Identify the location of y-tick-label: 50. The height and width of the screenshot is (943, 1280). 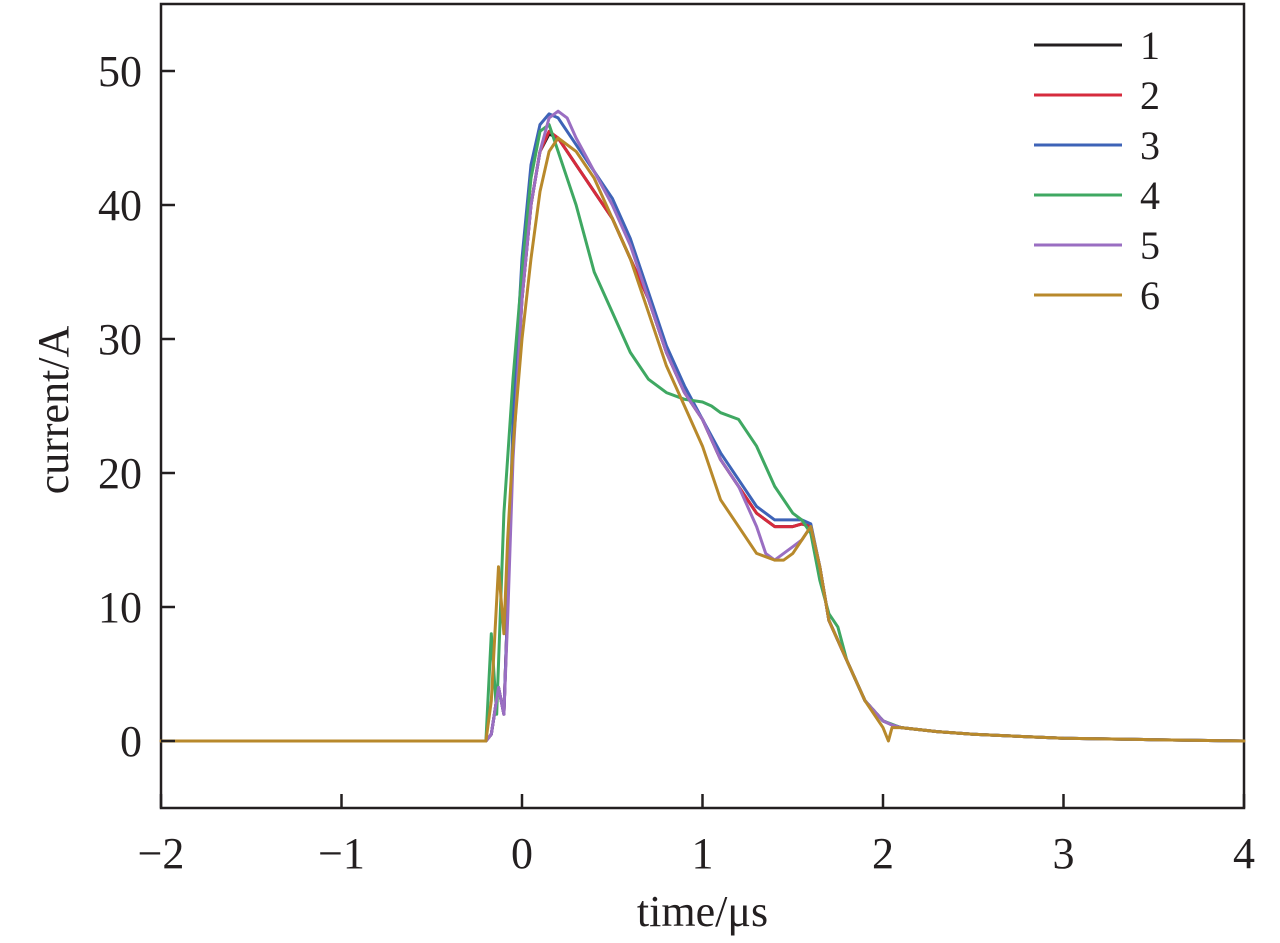
(120, 71).